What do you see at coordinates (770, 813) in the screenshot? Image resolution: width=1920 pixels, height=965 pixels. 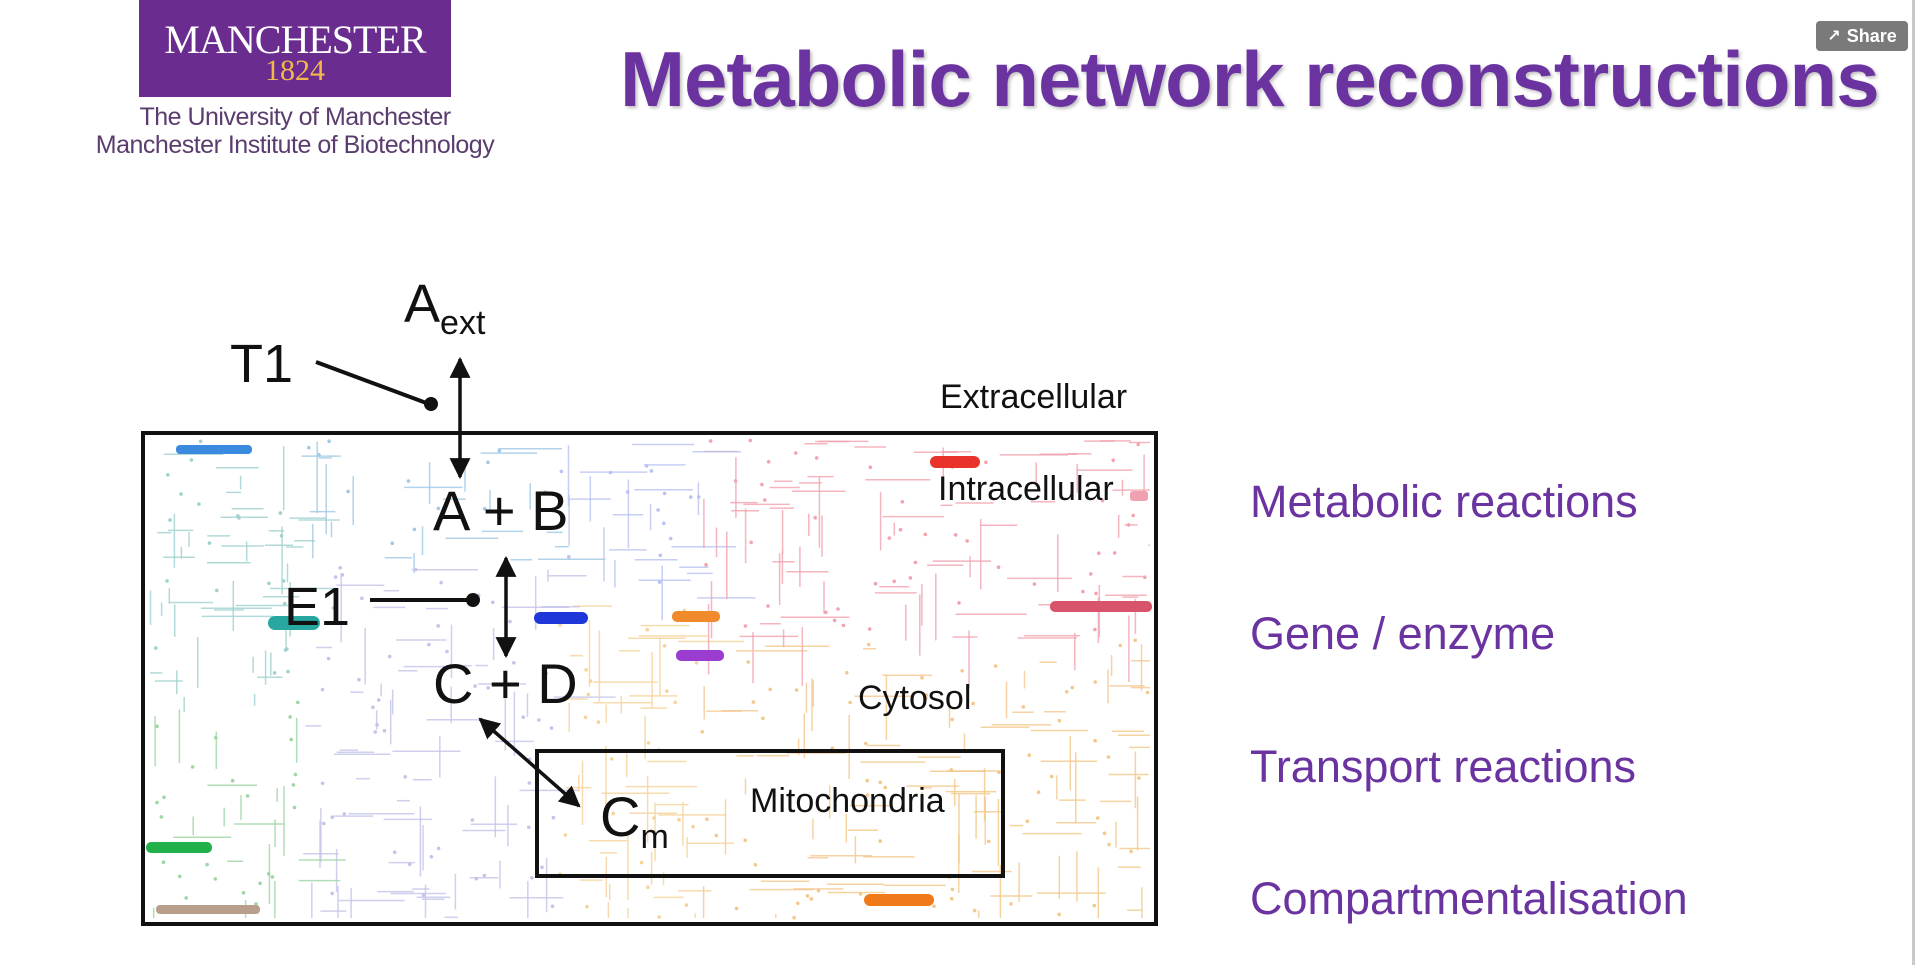 I see `mitochondria-boundary-box` at bounding box center [770, 813].